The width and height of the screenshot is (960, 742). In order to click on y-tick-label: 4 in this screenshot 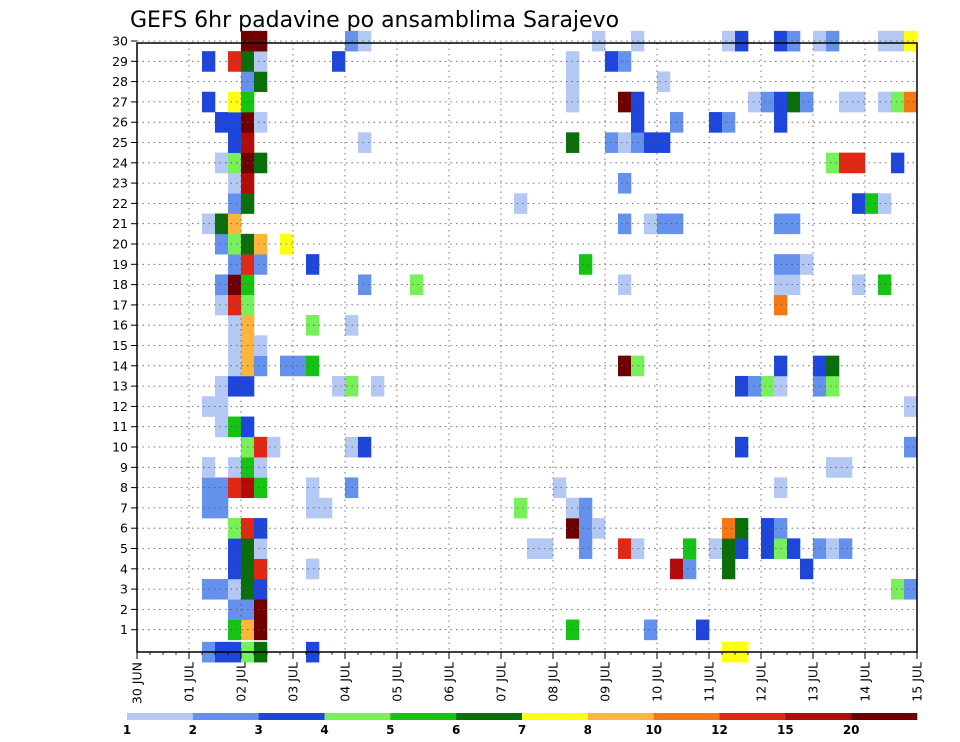, I will do `click(124, 568)`.